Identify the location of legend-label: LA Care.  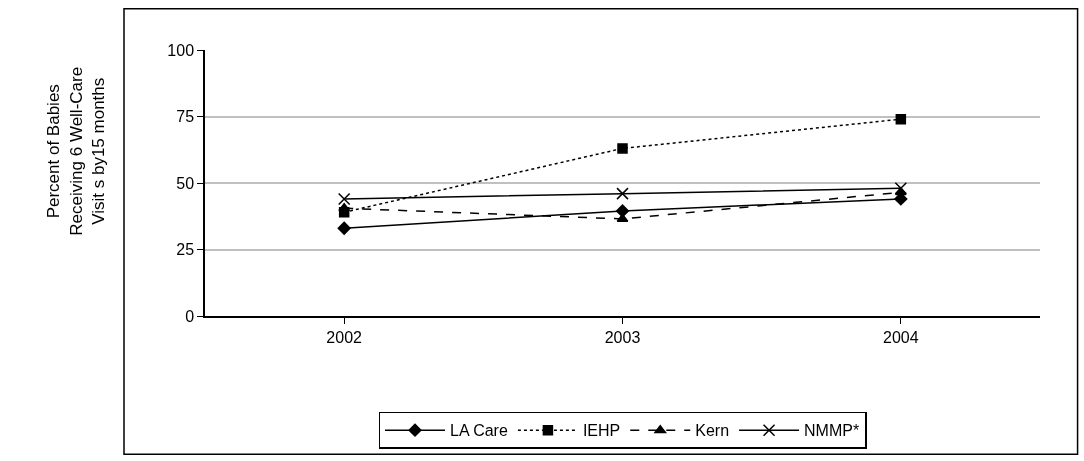
(479, 431).